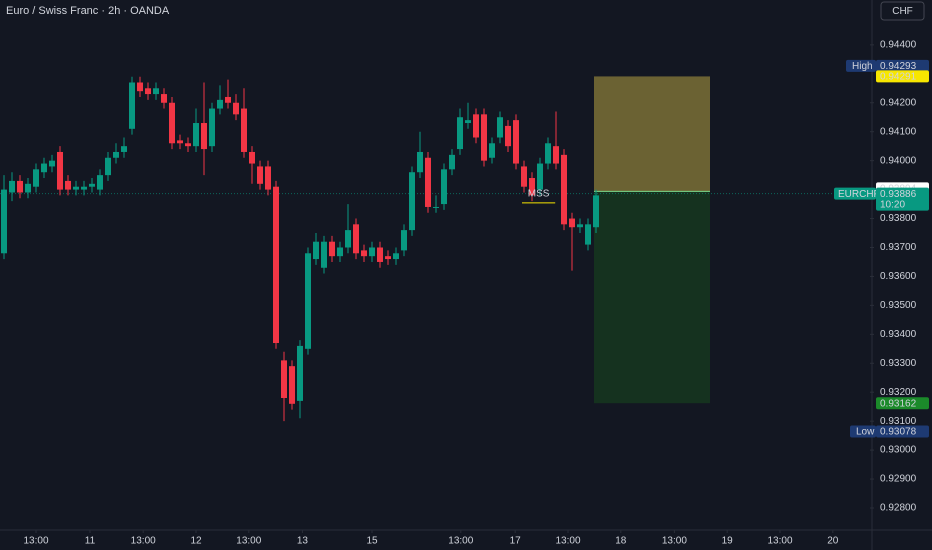  What do you see at coordinates (372, 541) in the screenshot?
I see `x-tick-label: 15` at bounding box center [372, 541].